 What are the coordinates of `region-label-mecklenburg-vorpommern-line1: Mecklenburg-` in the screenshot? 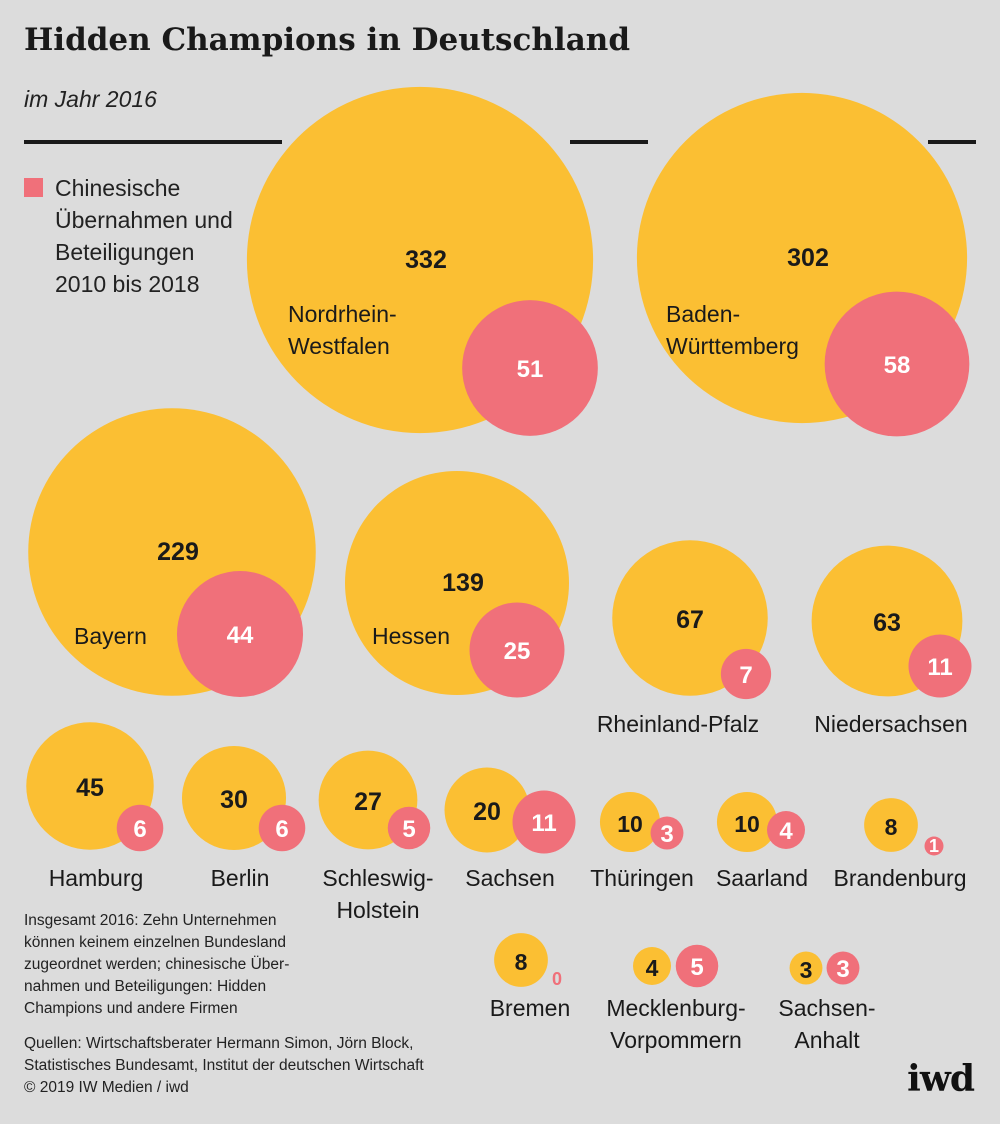 It's located at (675, 1008).